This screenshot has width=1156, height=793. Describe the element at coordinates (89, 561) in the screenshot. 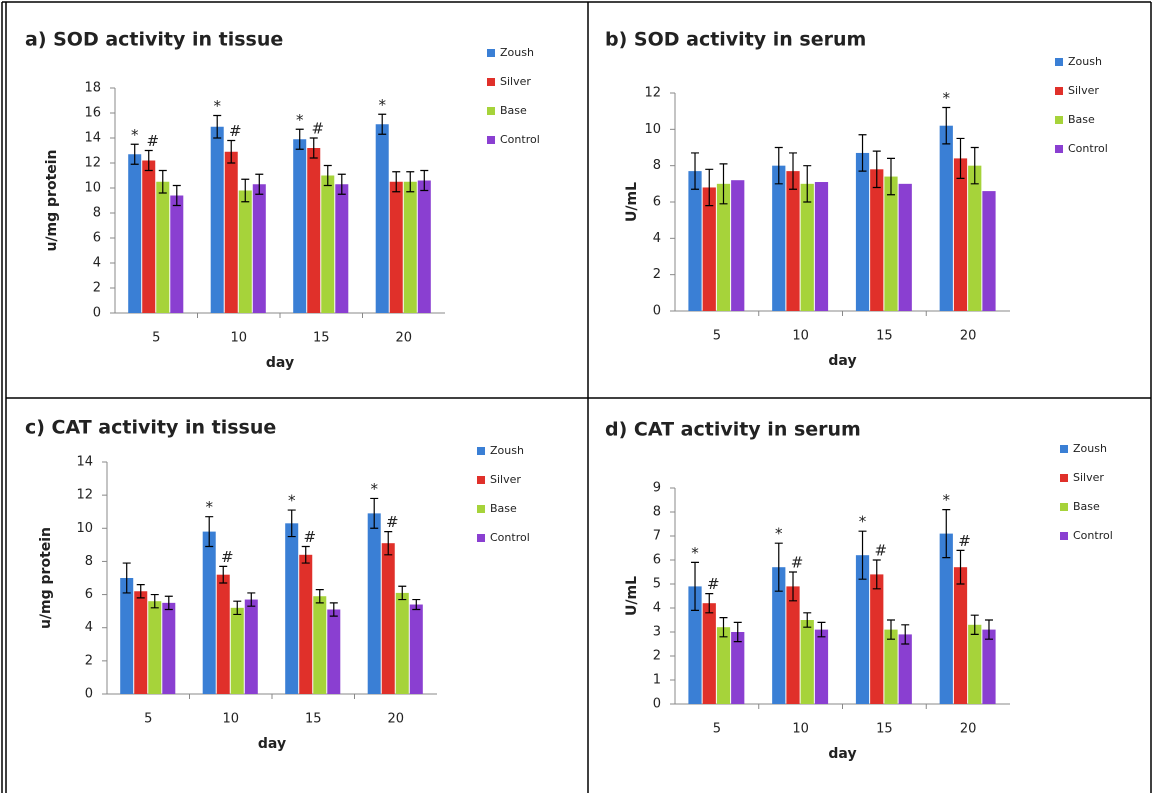

I see `y-tick-label: 8` at that location.